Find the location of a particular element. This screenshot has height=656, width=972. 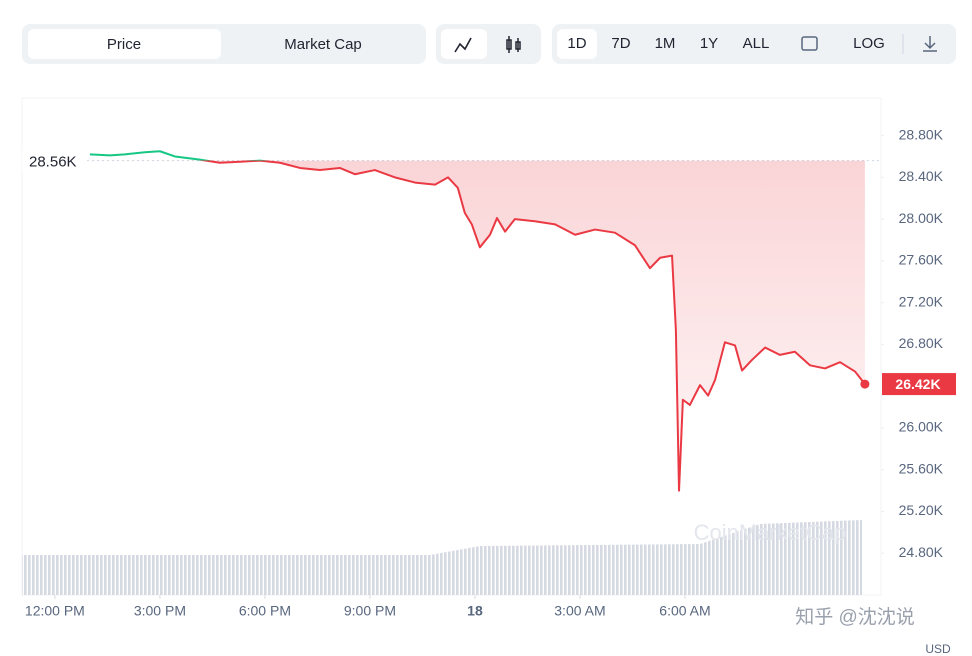

range-button: ALL is located at coordinates (756, 43).